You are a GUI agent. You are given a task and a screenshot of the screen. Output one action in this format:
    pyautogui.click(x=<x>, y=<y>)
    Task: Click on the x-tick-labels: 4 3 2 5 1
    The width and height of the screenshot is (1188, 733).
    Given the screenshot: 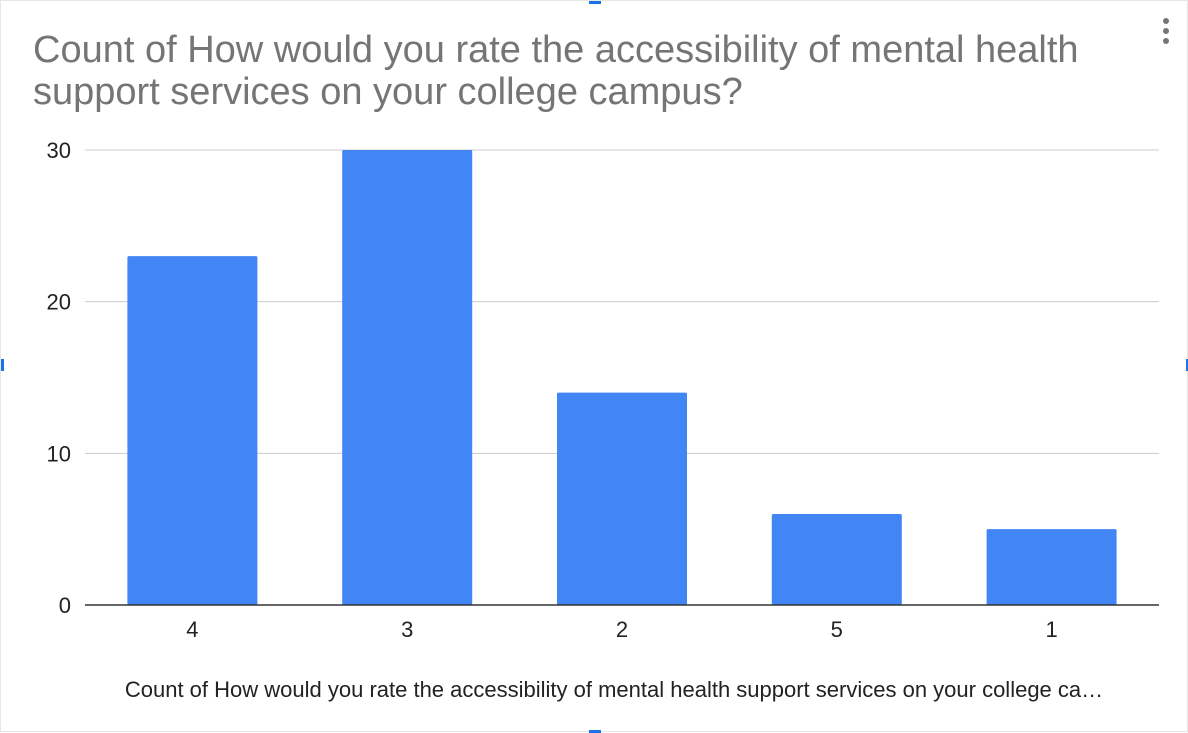 What is the action you would take?
    pyautogui.click(x=621, y=629)
    